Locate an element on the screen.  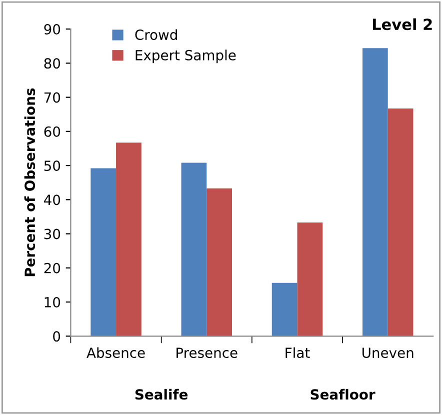
y-axis-title: Percent of Observations is located at coordinates (30, 182).